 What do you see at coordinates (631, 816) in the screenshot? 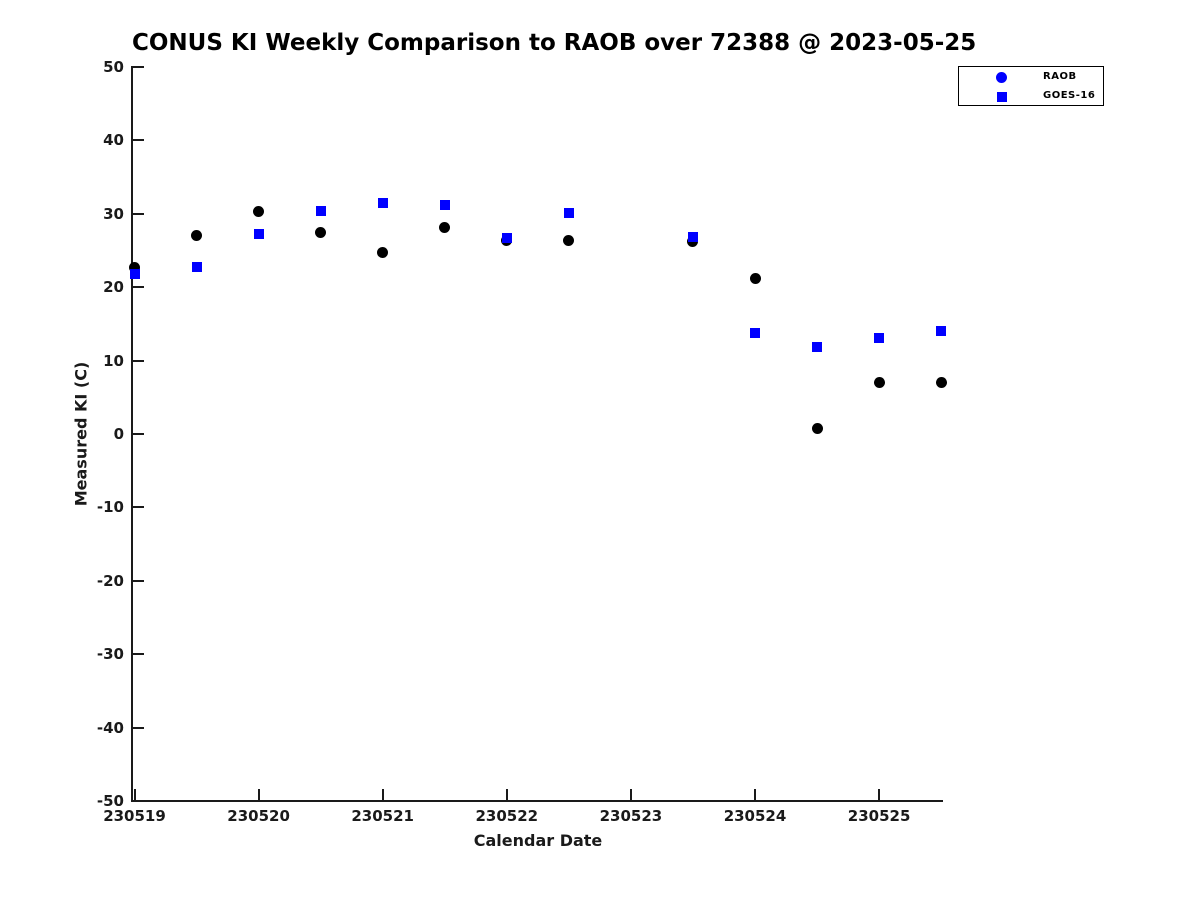
I see `x-tick-label: 230523` at bounding box center [631, 816].